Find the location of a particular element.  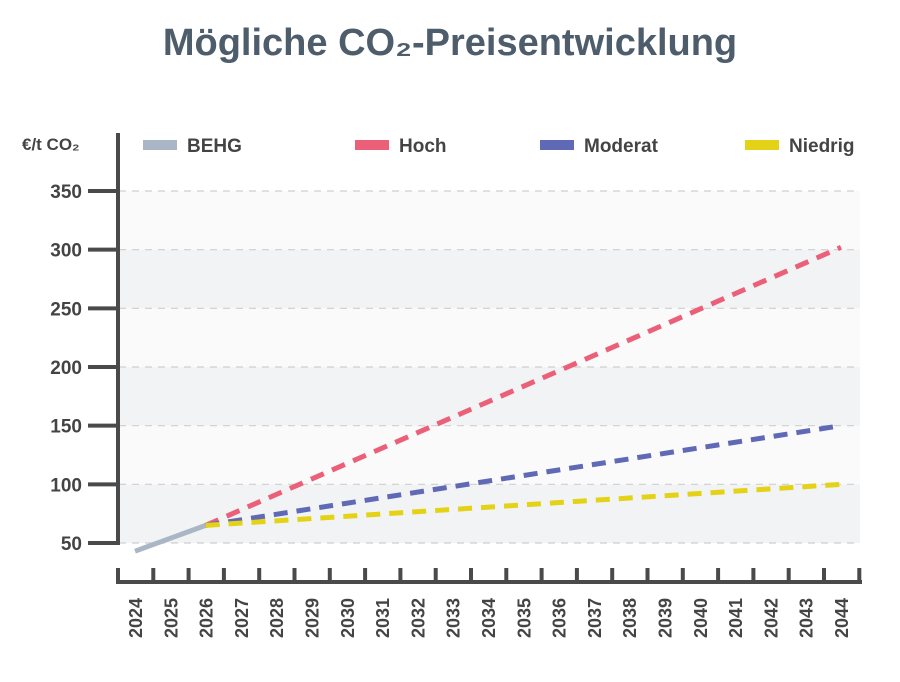

legend-swatch-behg is located at coordinates (160, 145).